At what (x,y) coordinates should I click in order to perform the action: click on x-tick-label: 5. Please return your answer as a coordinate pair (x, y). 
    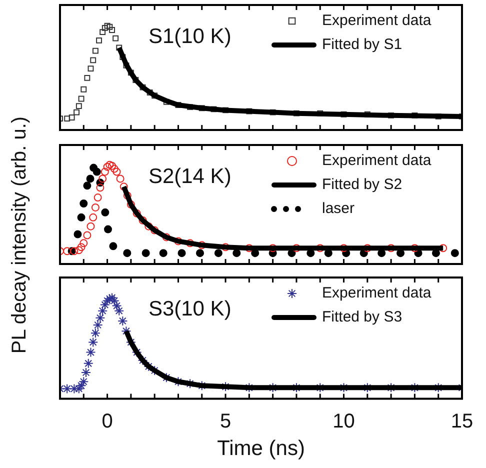
    Looking at the image, I should click on (226, 421).